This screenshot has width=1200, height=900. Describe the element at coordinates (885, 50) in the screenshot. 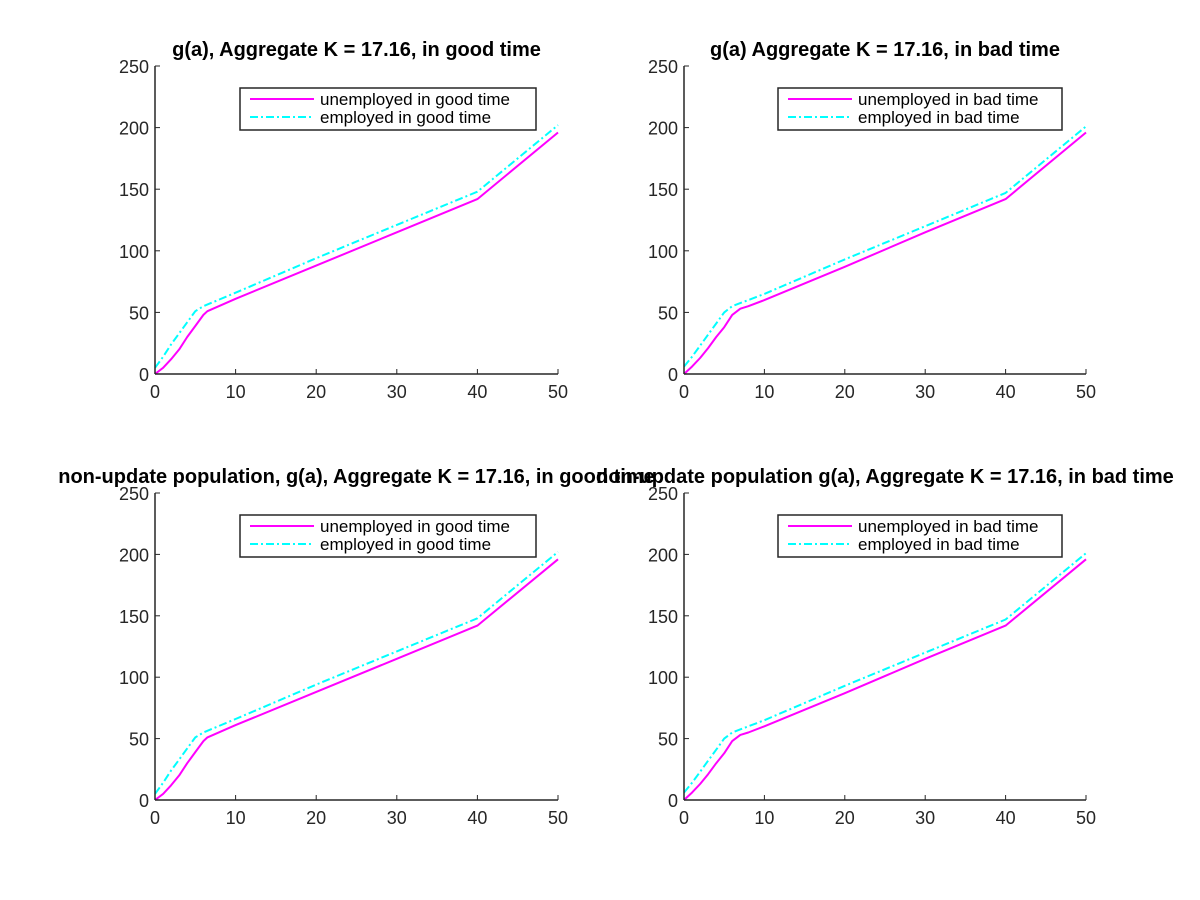

I see `chart-title: g(a) Aggregate K = 17.16, in bad time` at that location.